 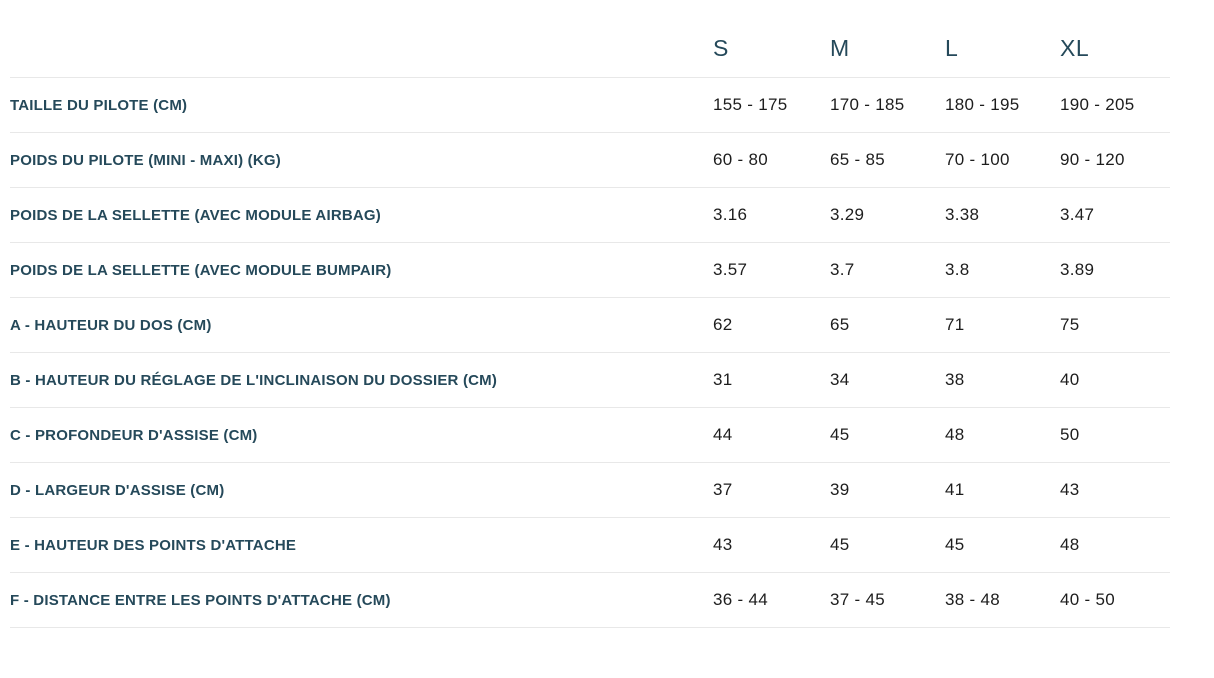 What do you see at coordinates (858, 599) in the screenshot?
I see `cell-value: 37 - 45` at bounding box center [858, 599].